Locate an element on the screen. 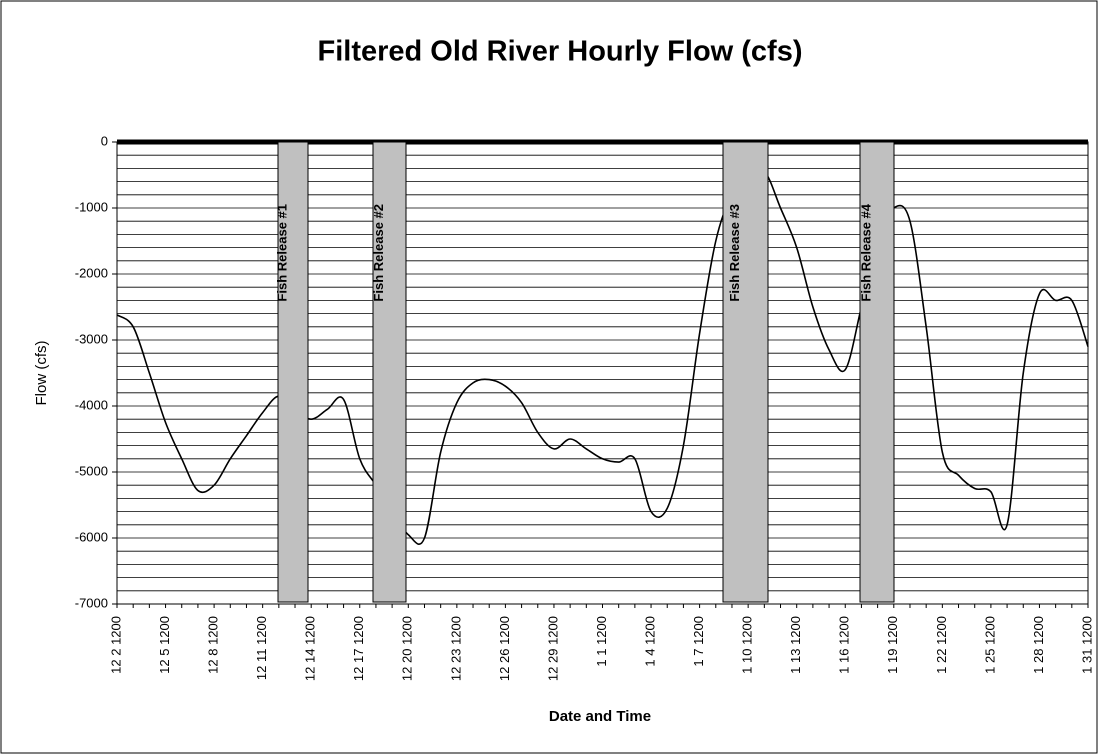 This screenshot has height=755, width=1099. y-tick-label: -3000 is located at coordinates (91, 338).